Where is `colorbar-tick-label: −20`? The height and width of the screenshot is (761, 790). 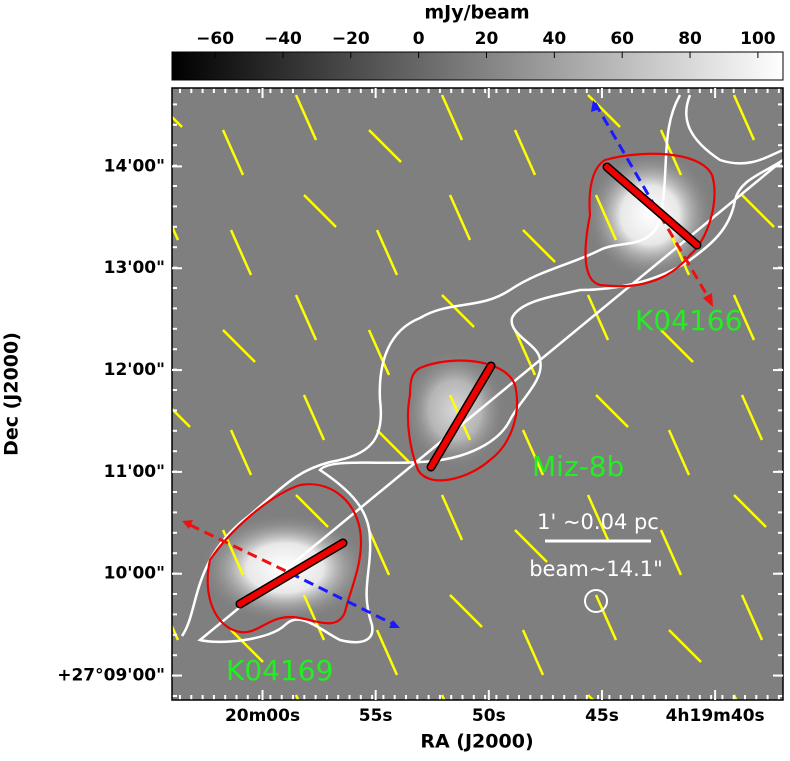 colorbar-tick-label: −20 is located at coordinates (351, 39).